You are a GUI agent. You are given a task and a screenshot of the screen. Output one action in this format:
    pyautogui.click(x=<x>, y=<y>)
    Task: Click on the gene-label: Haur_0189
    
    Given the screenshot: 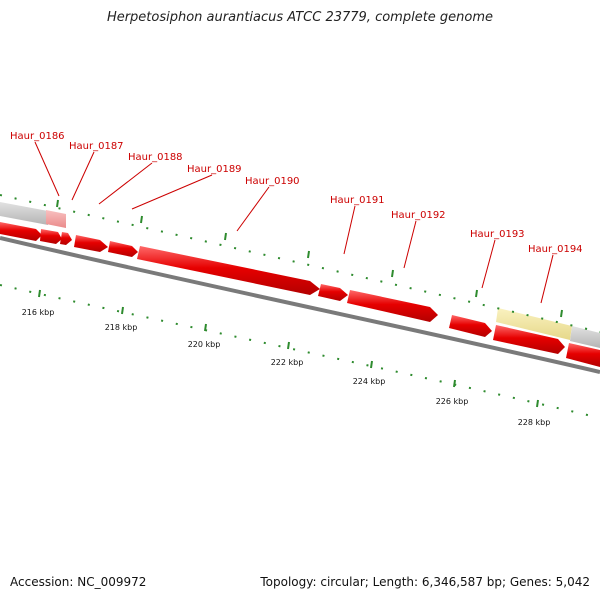 What is the action you would take?
    pyautogui.click(x=214, y=169)
    